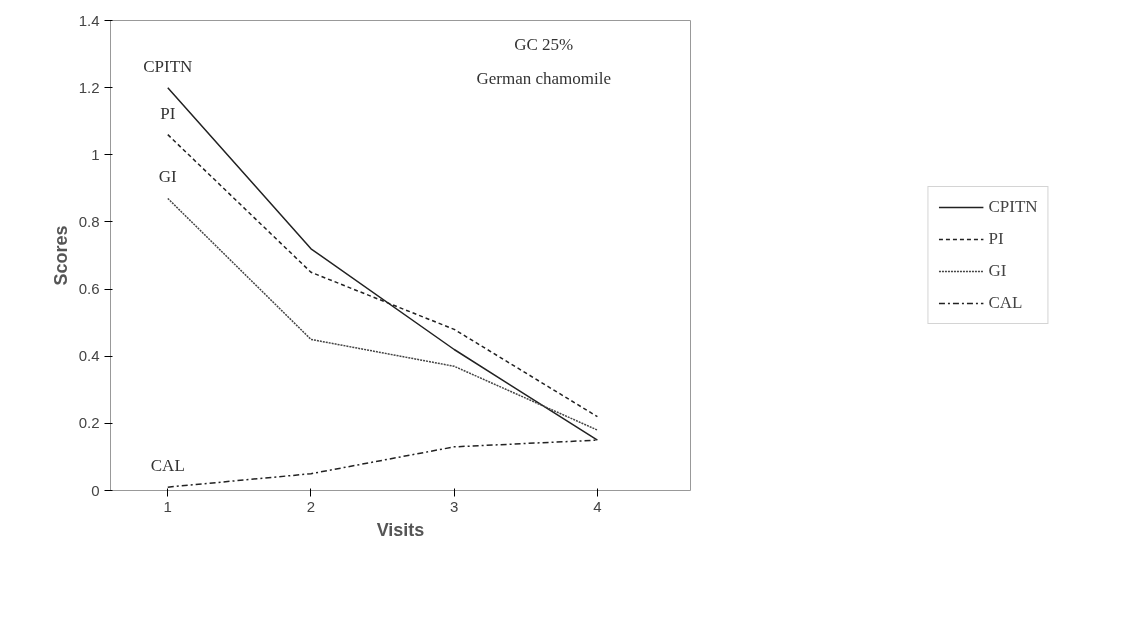 This screenshot has height=630, width=1141. What do you see at coordinates (544, 45) in the screenshot?
I see `annotation: GC 25%` at bounding box center [544, 45].